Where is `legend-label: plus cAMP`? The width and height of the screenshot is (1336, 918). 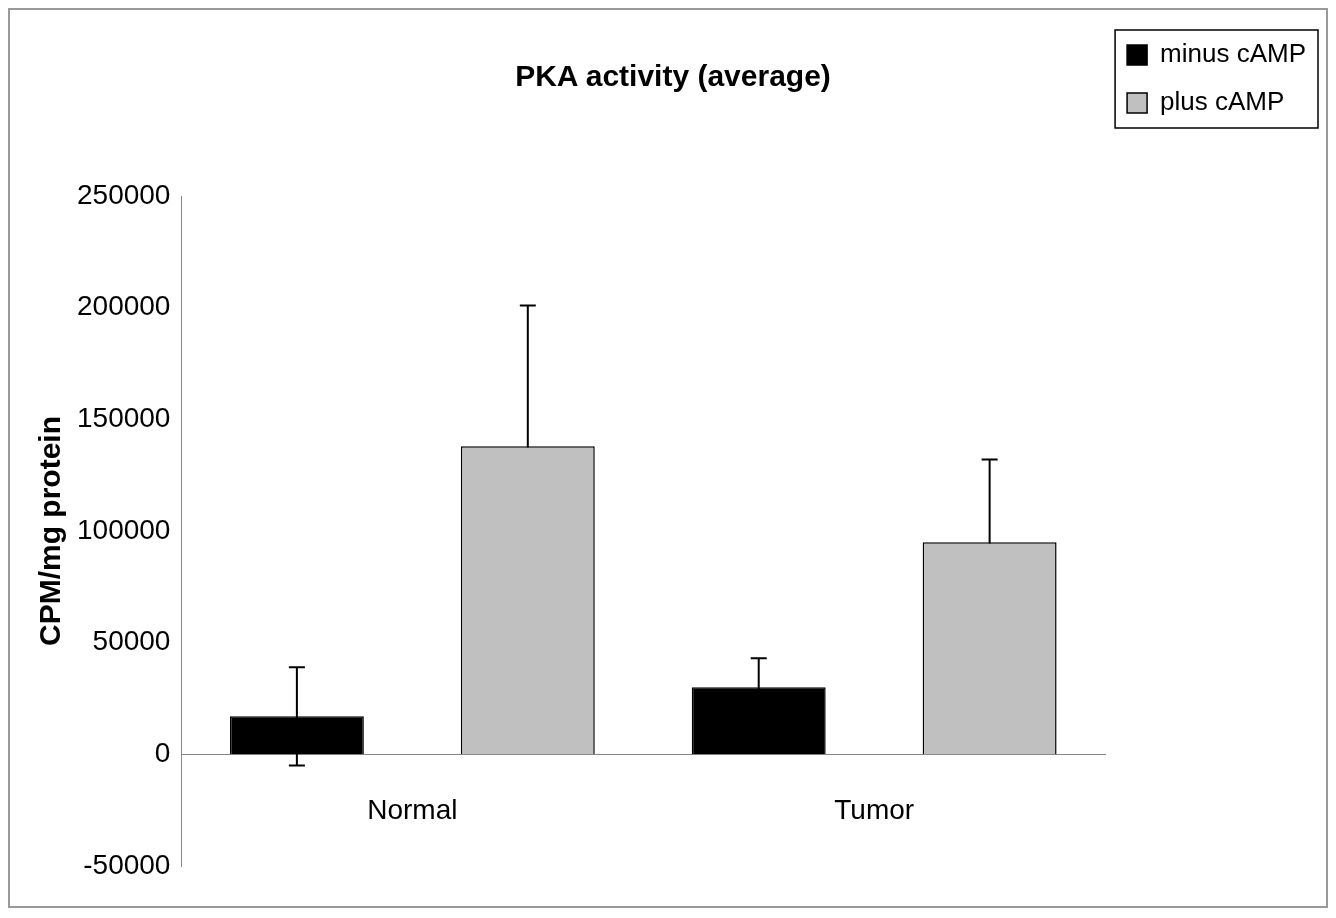
legend-label: plus cAMP is located at coordinates (1222, 101).